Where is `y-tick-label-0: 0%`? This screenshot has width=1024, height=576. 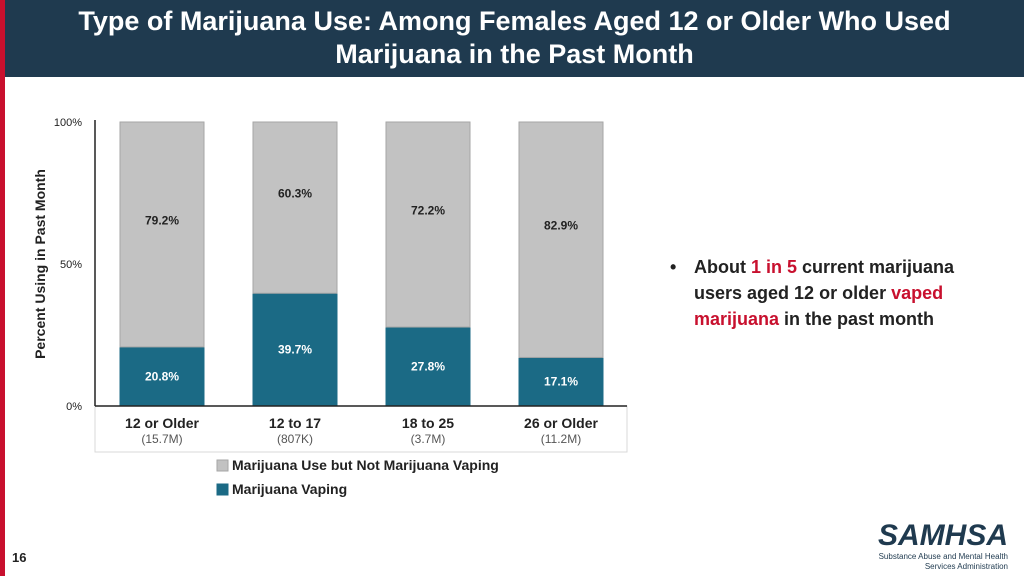 y-tick-label-0: 0% is located at coordinates (74, 407).